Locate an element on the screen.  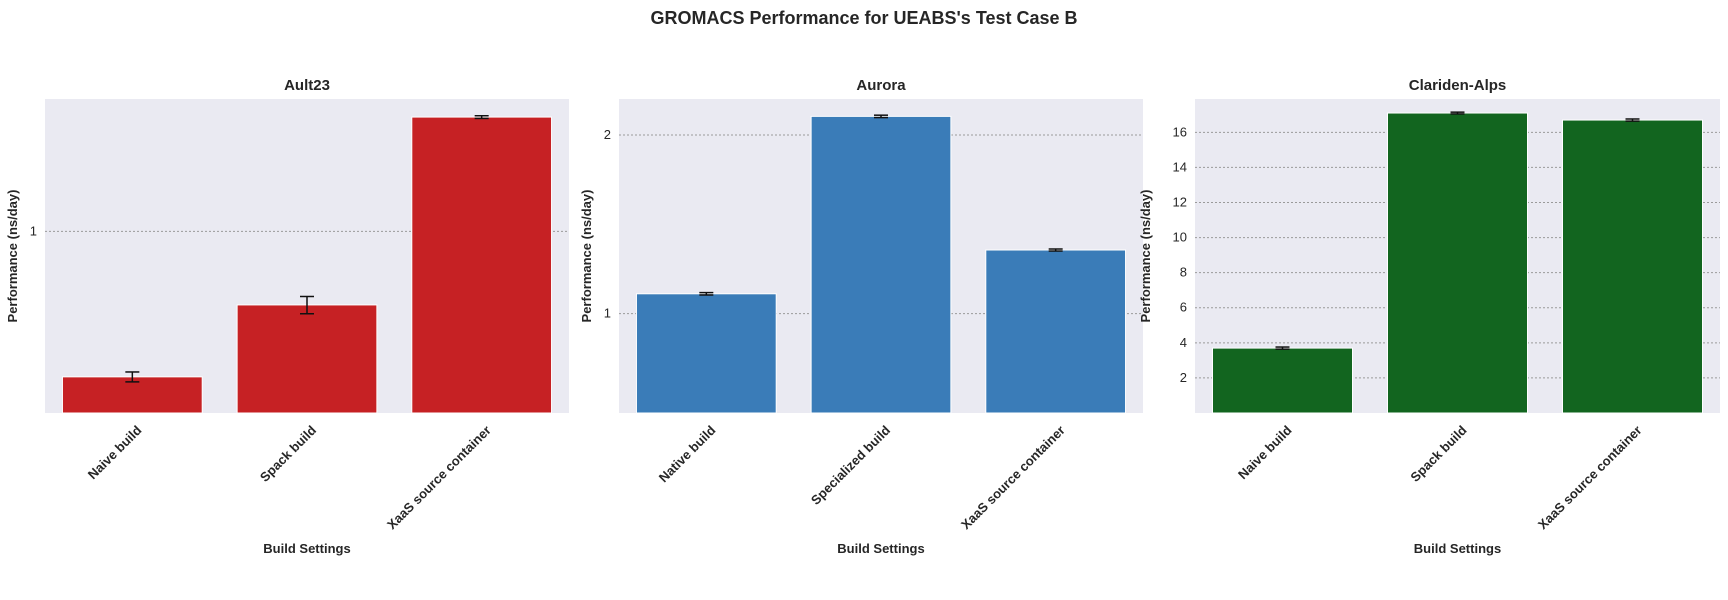
panel-title: Clariden-Alps is located at coordinates (1458, 85).